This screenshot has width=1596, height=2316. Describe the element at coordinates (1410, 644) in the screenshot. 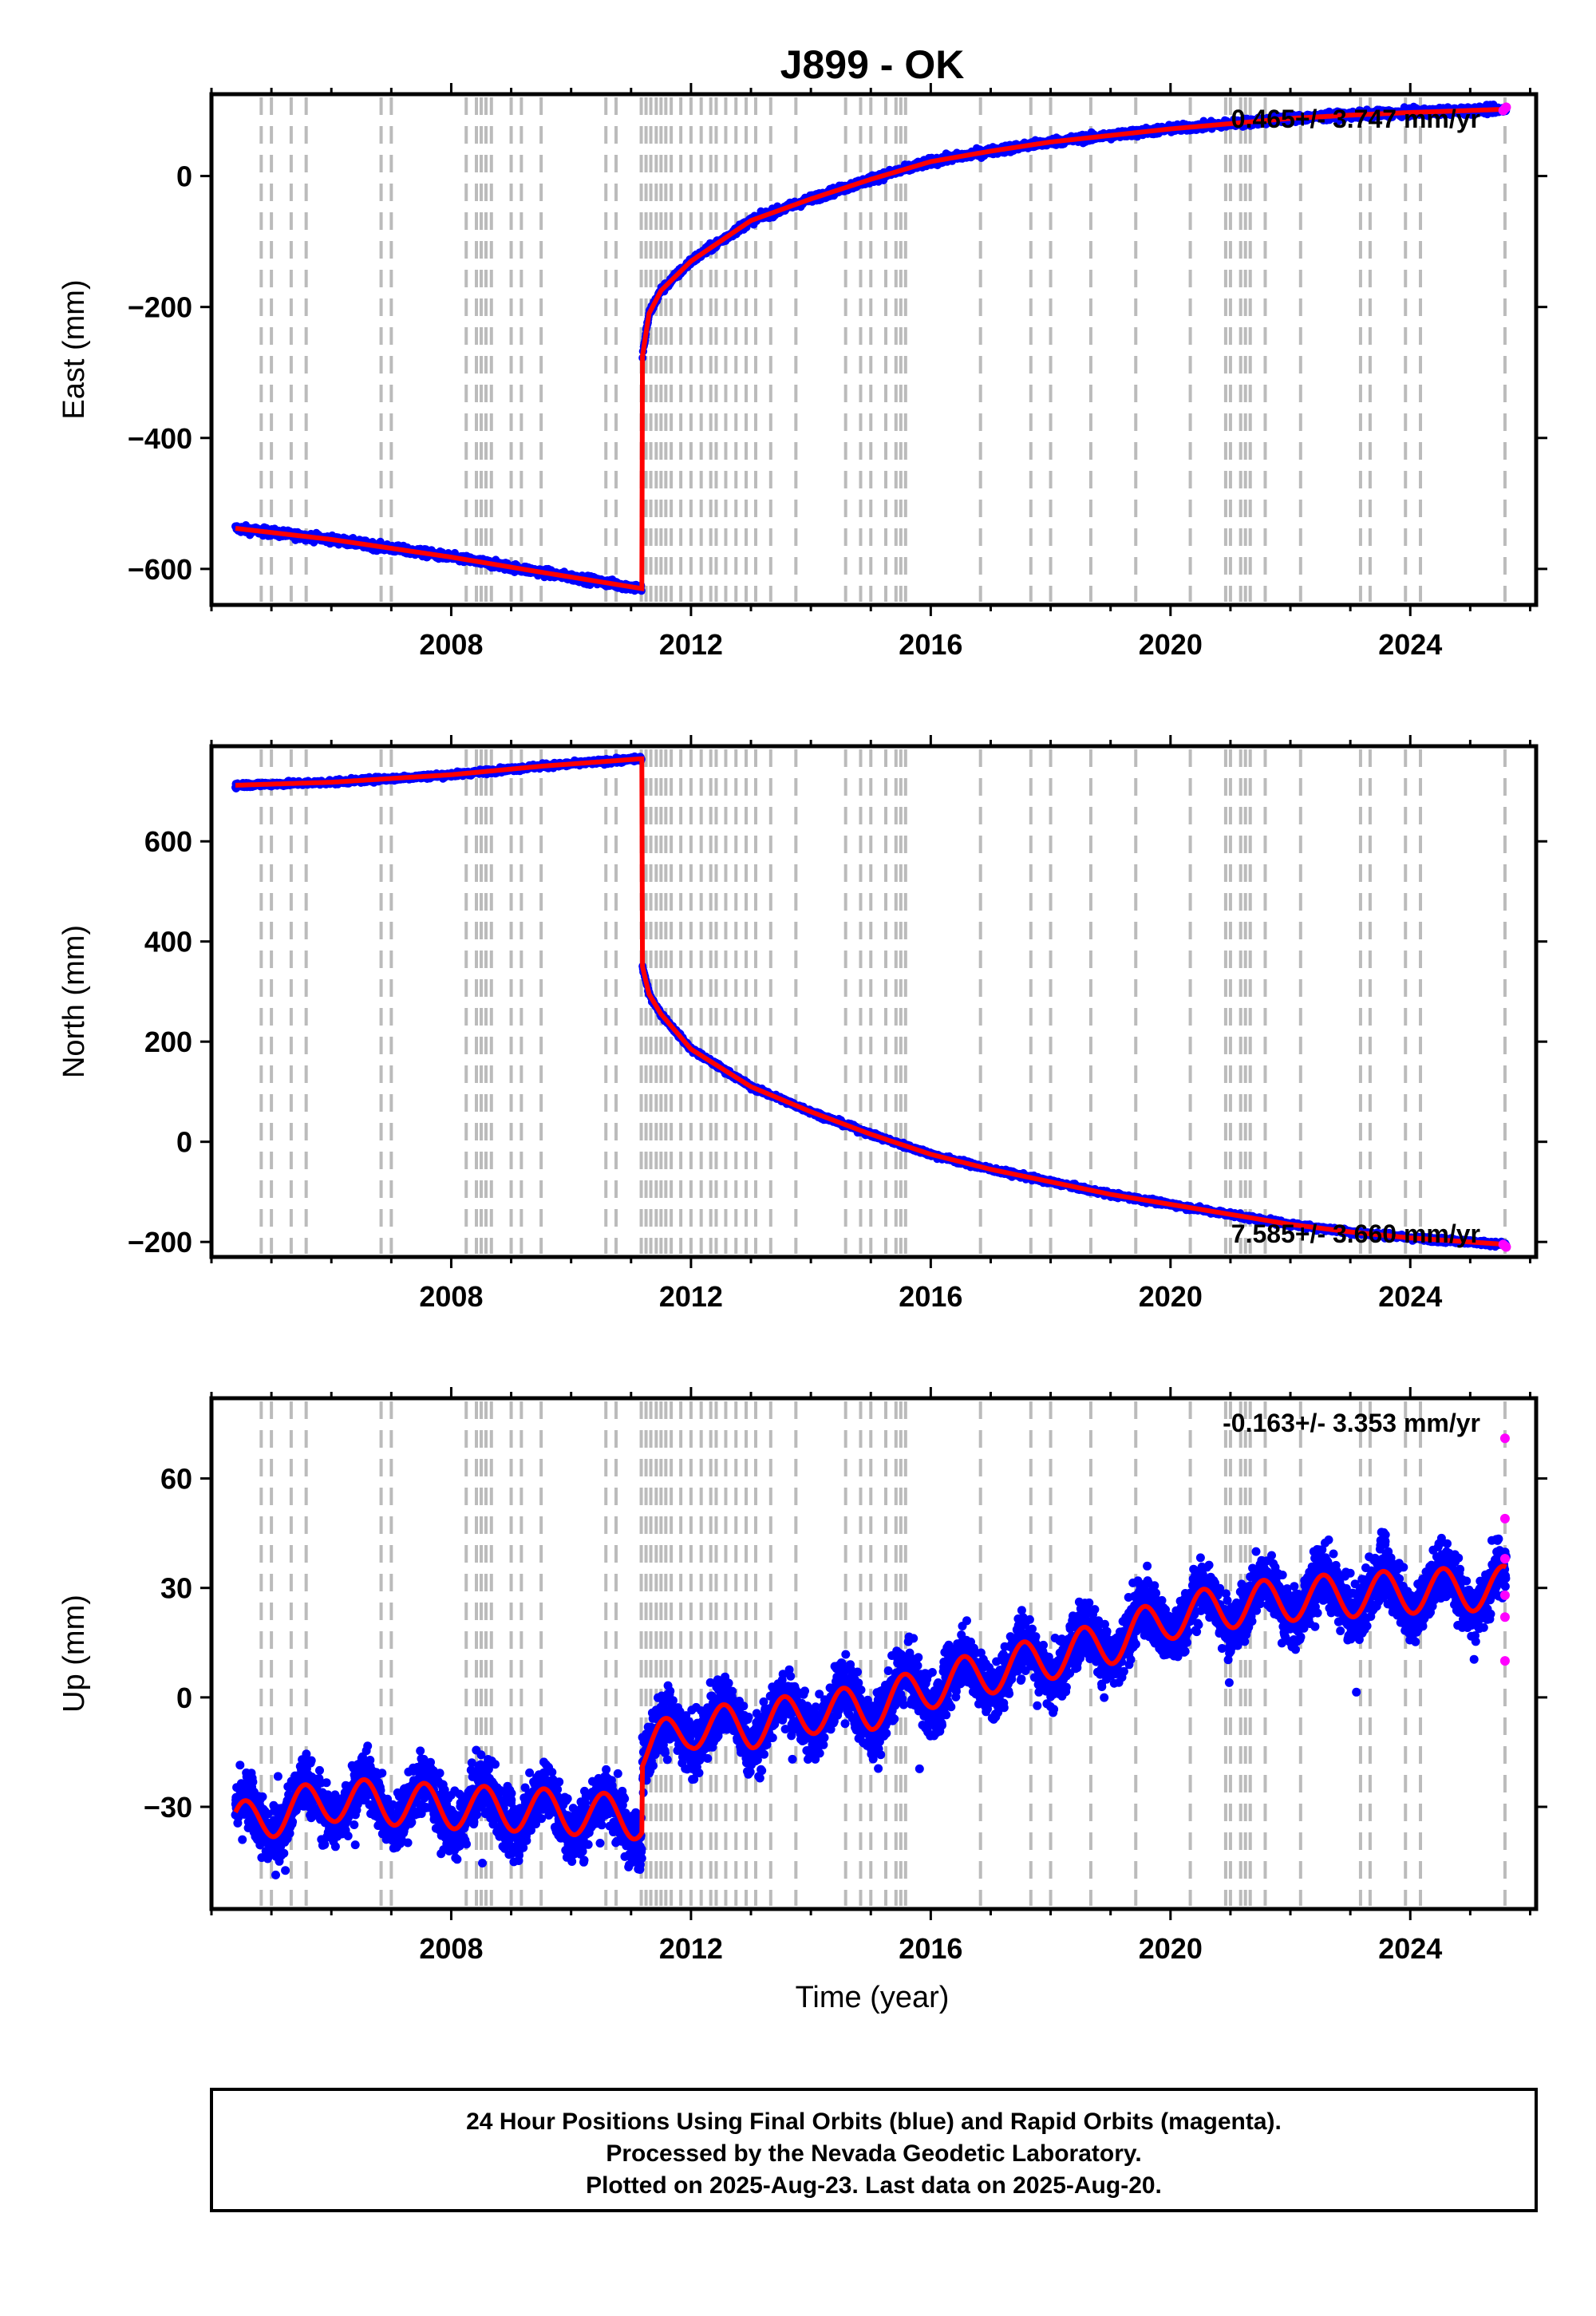

I see `x-tick-label: 2024` at that location.